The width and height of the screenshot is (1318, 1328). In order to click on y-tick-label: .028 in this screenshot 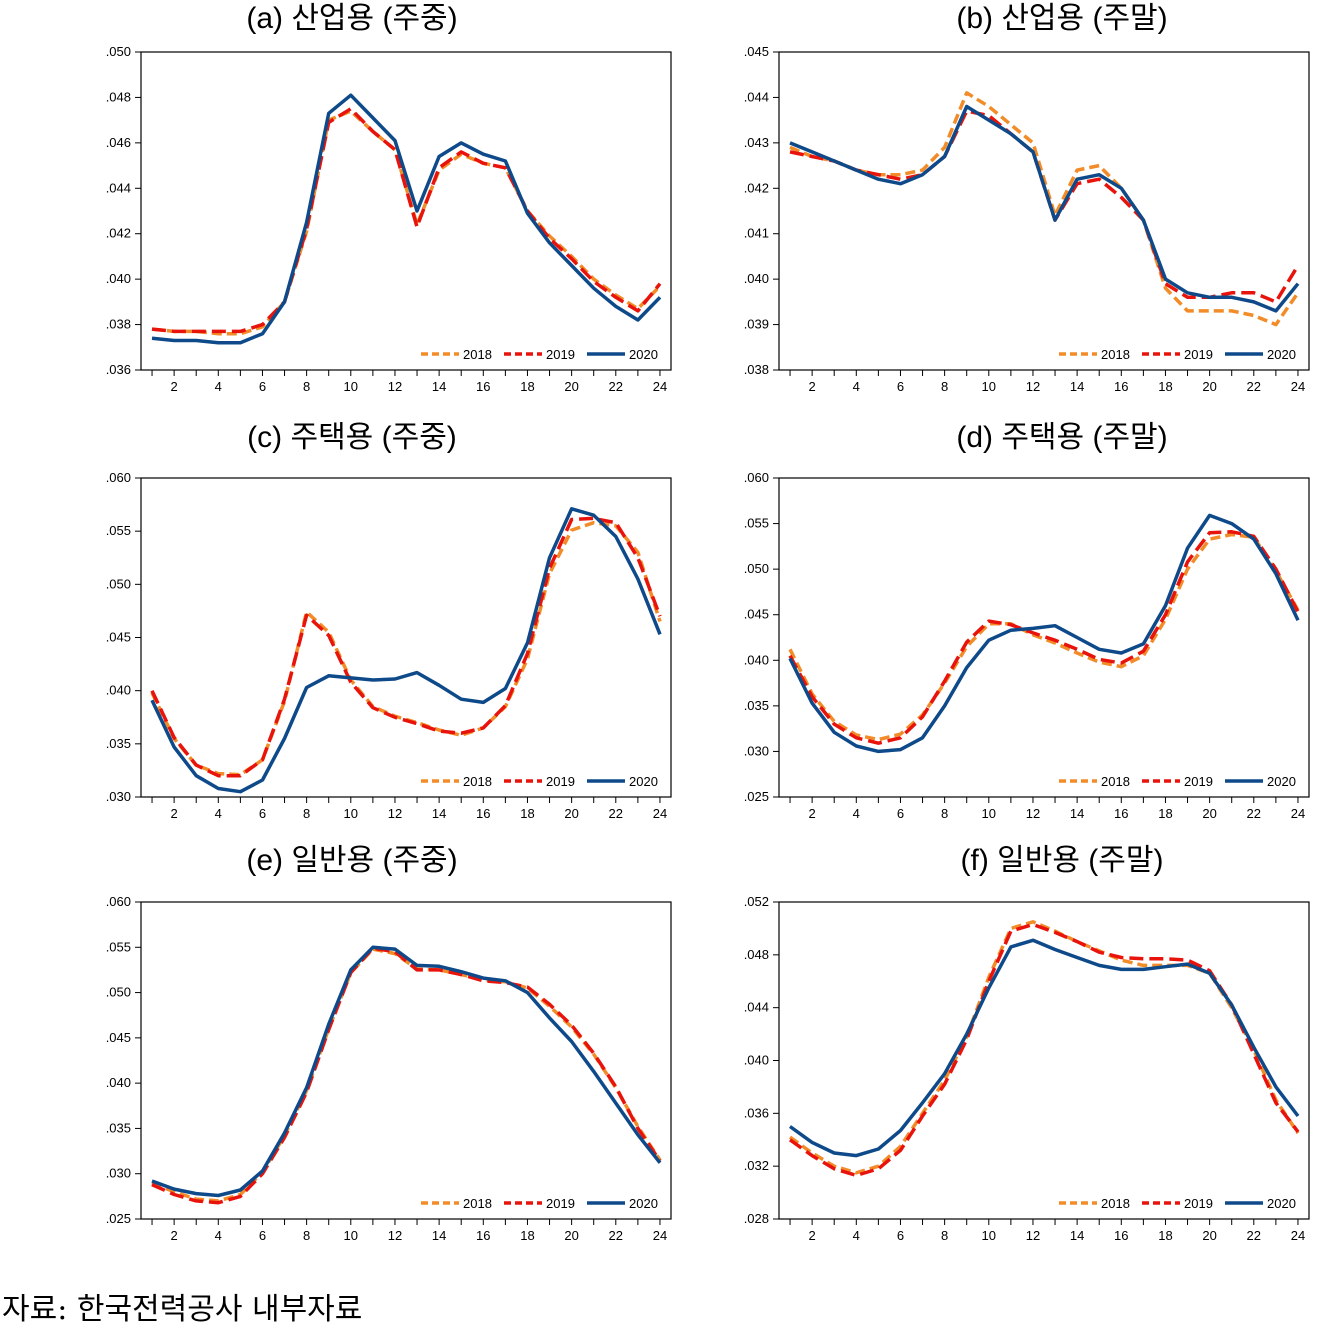, I will do `click(756, 1218)`.